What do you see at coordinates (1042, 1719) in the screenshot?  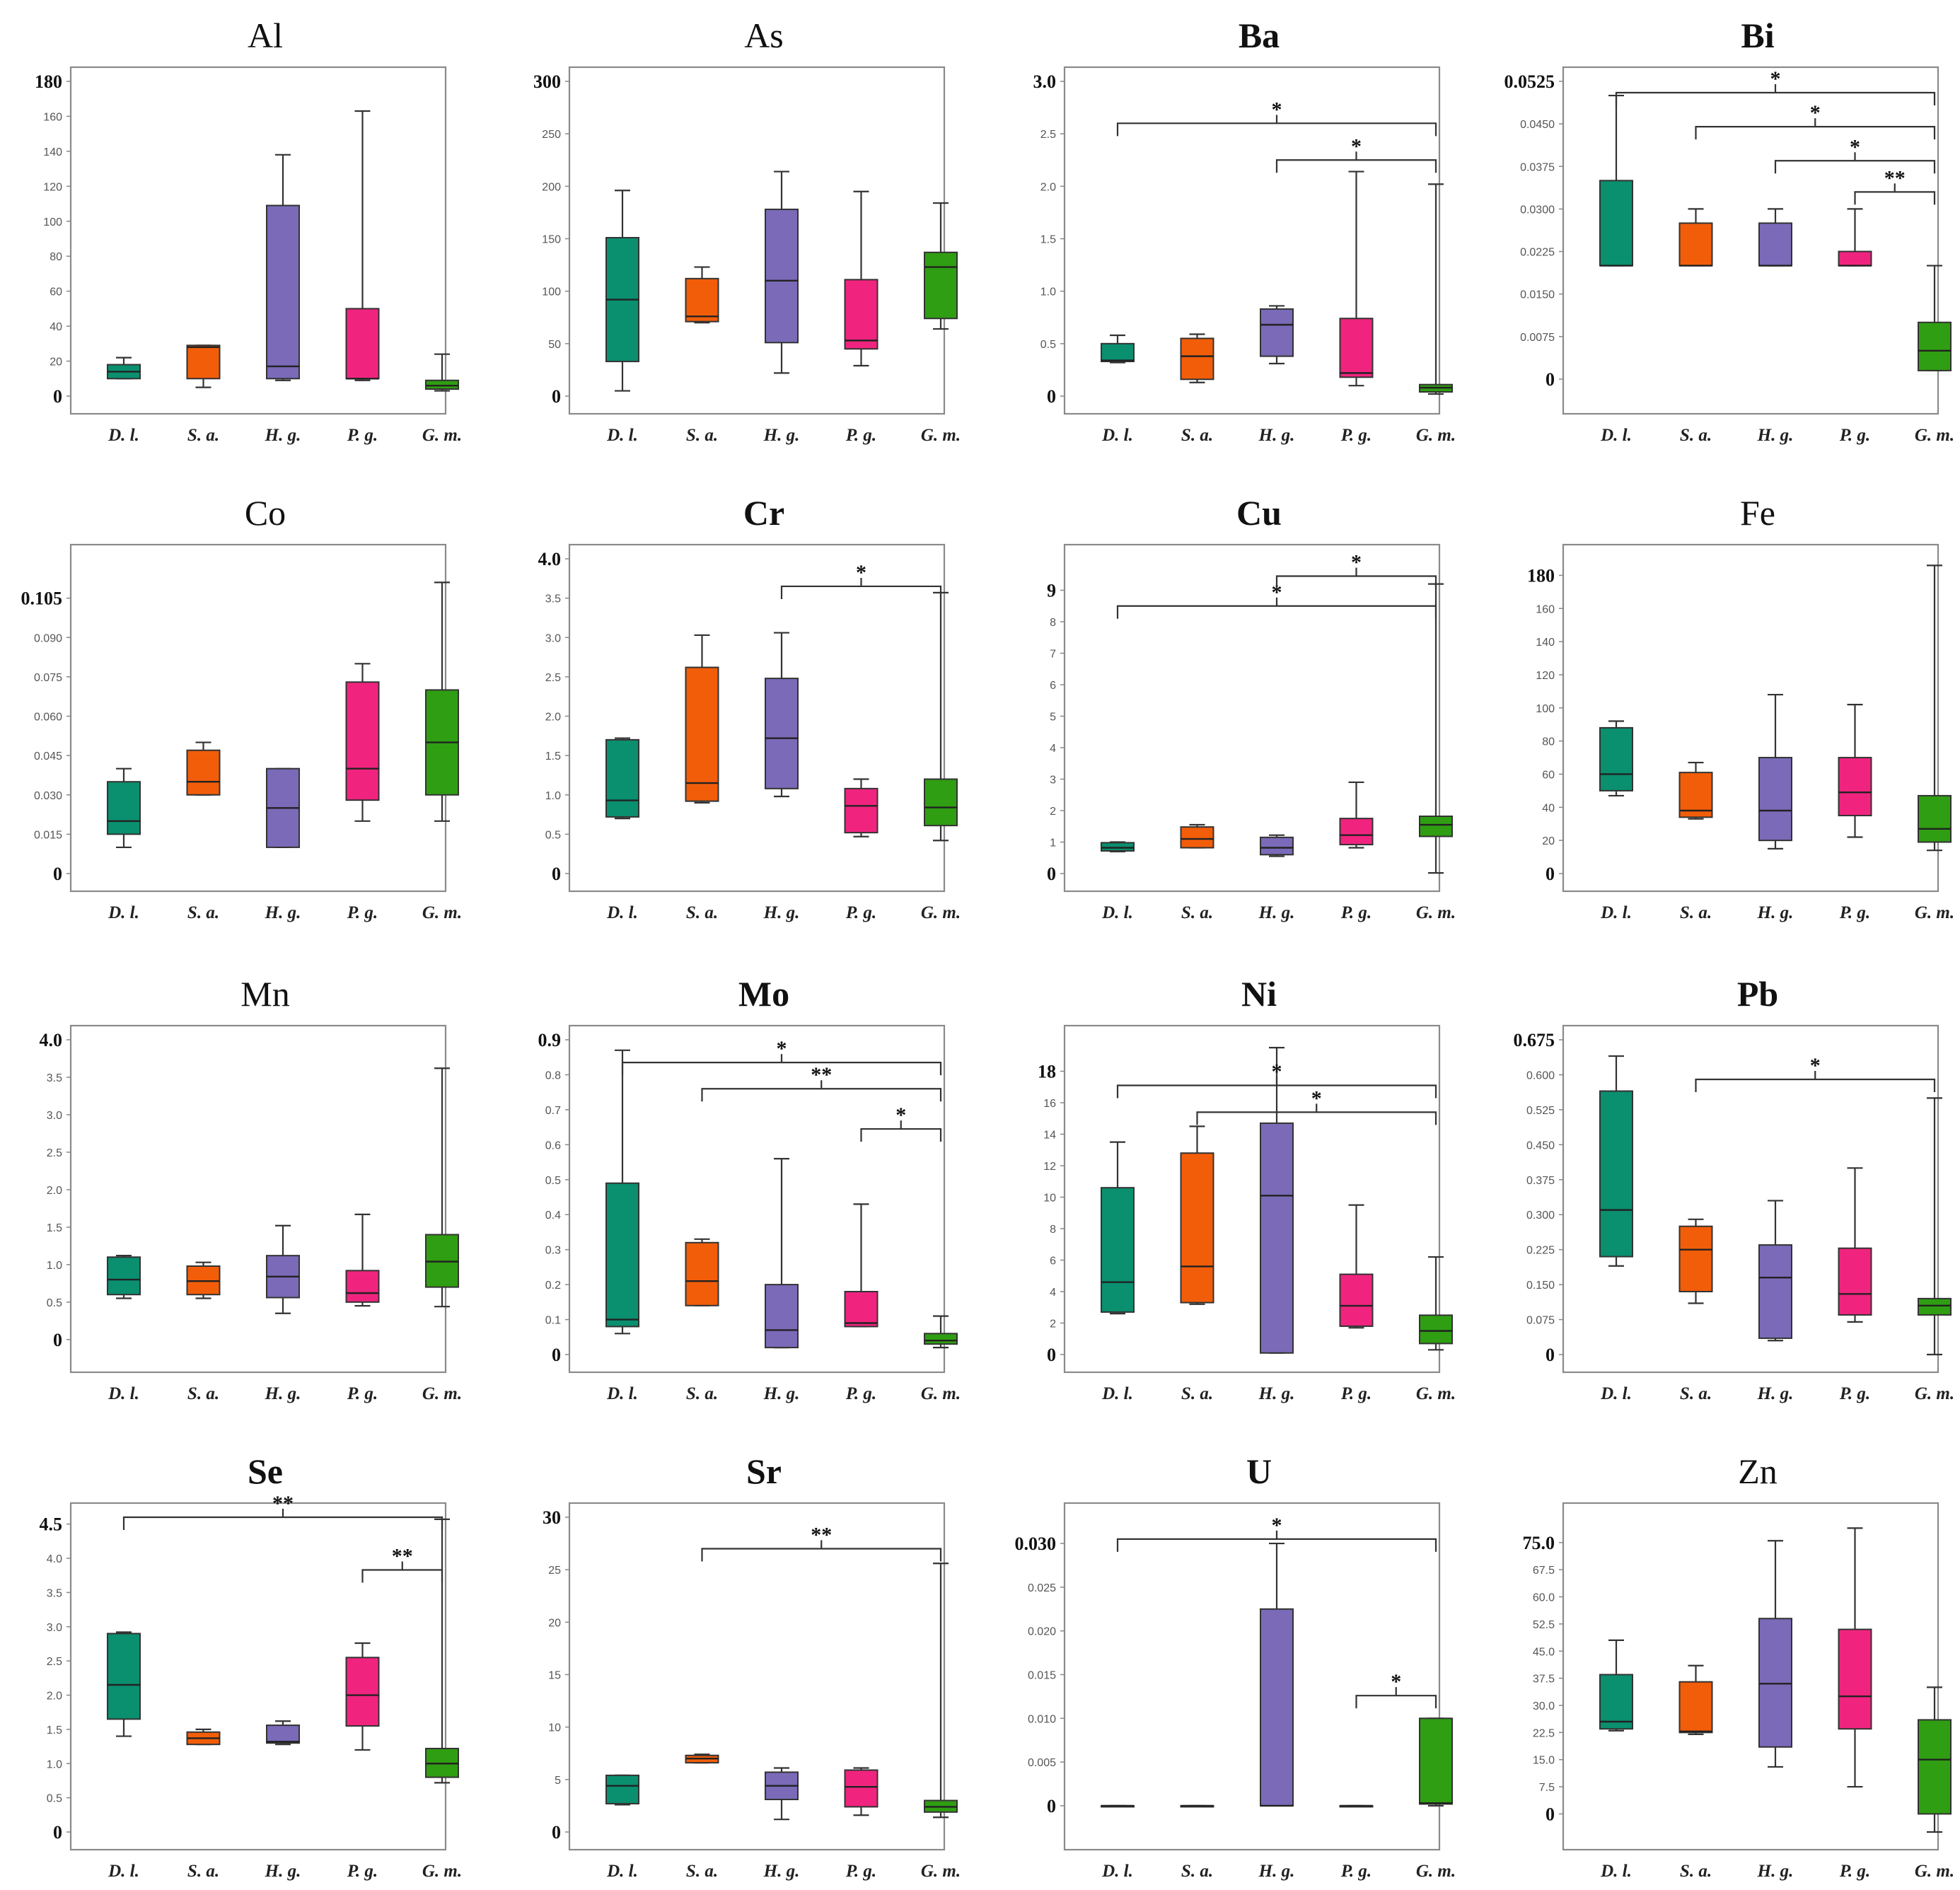 I see `y-tick-label: 0.010` at bounding box center [1042, 1719].